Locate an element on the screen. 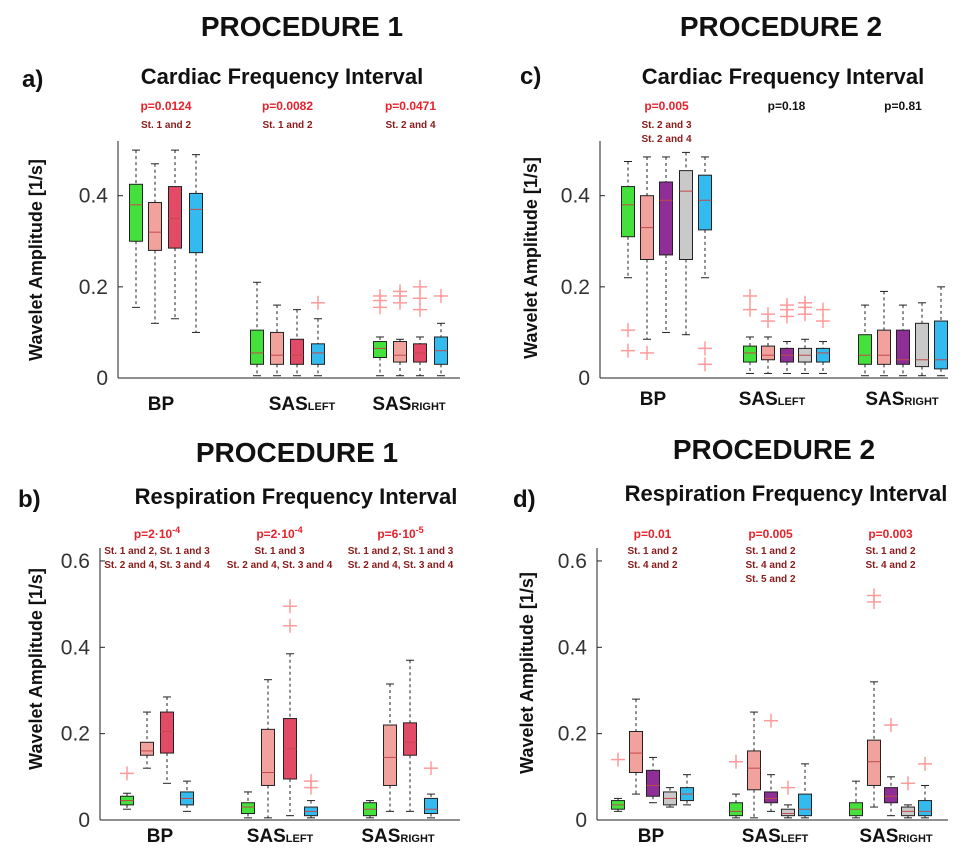 The width and height of the screenshot is (974, 850). pairwise-note: St. 2 and 4 is located at coordinates (666, 139).